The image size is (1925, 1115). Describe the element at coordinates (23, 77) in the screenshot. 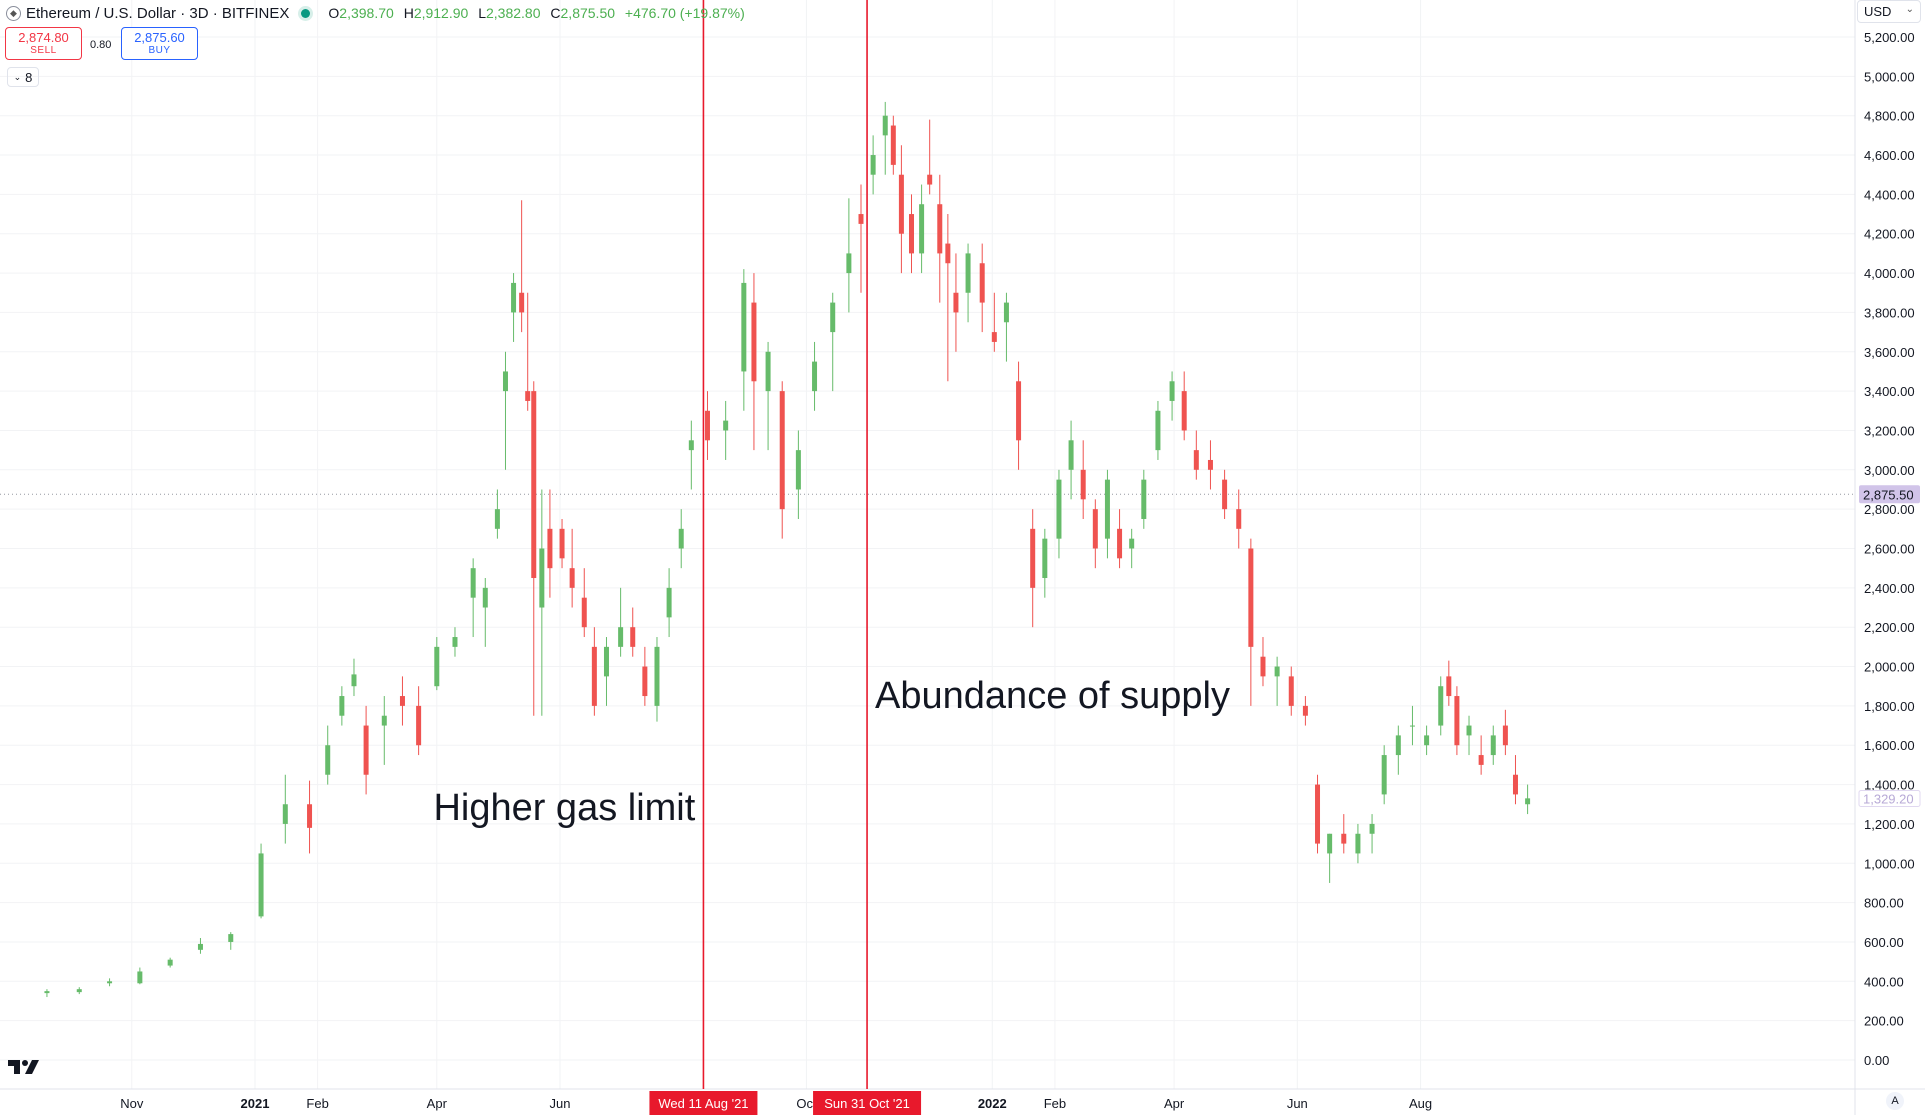

I see `indicators-toggle-button: ⌄ 8` at that location.